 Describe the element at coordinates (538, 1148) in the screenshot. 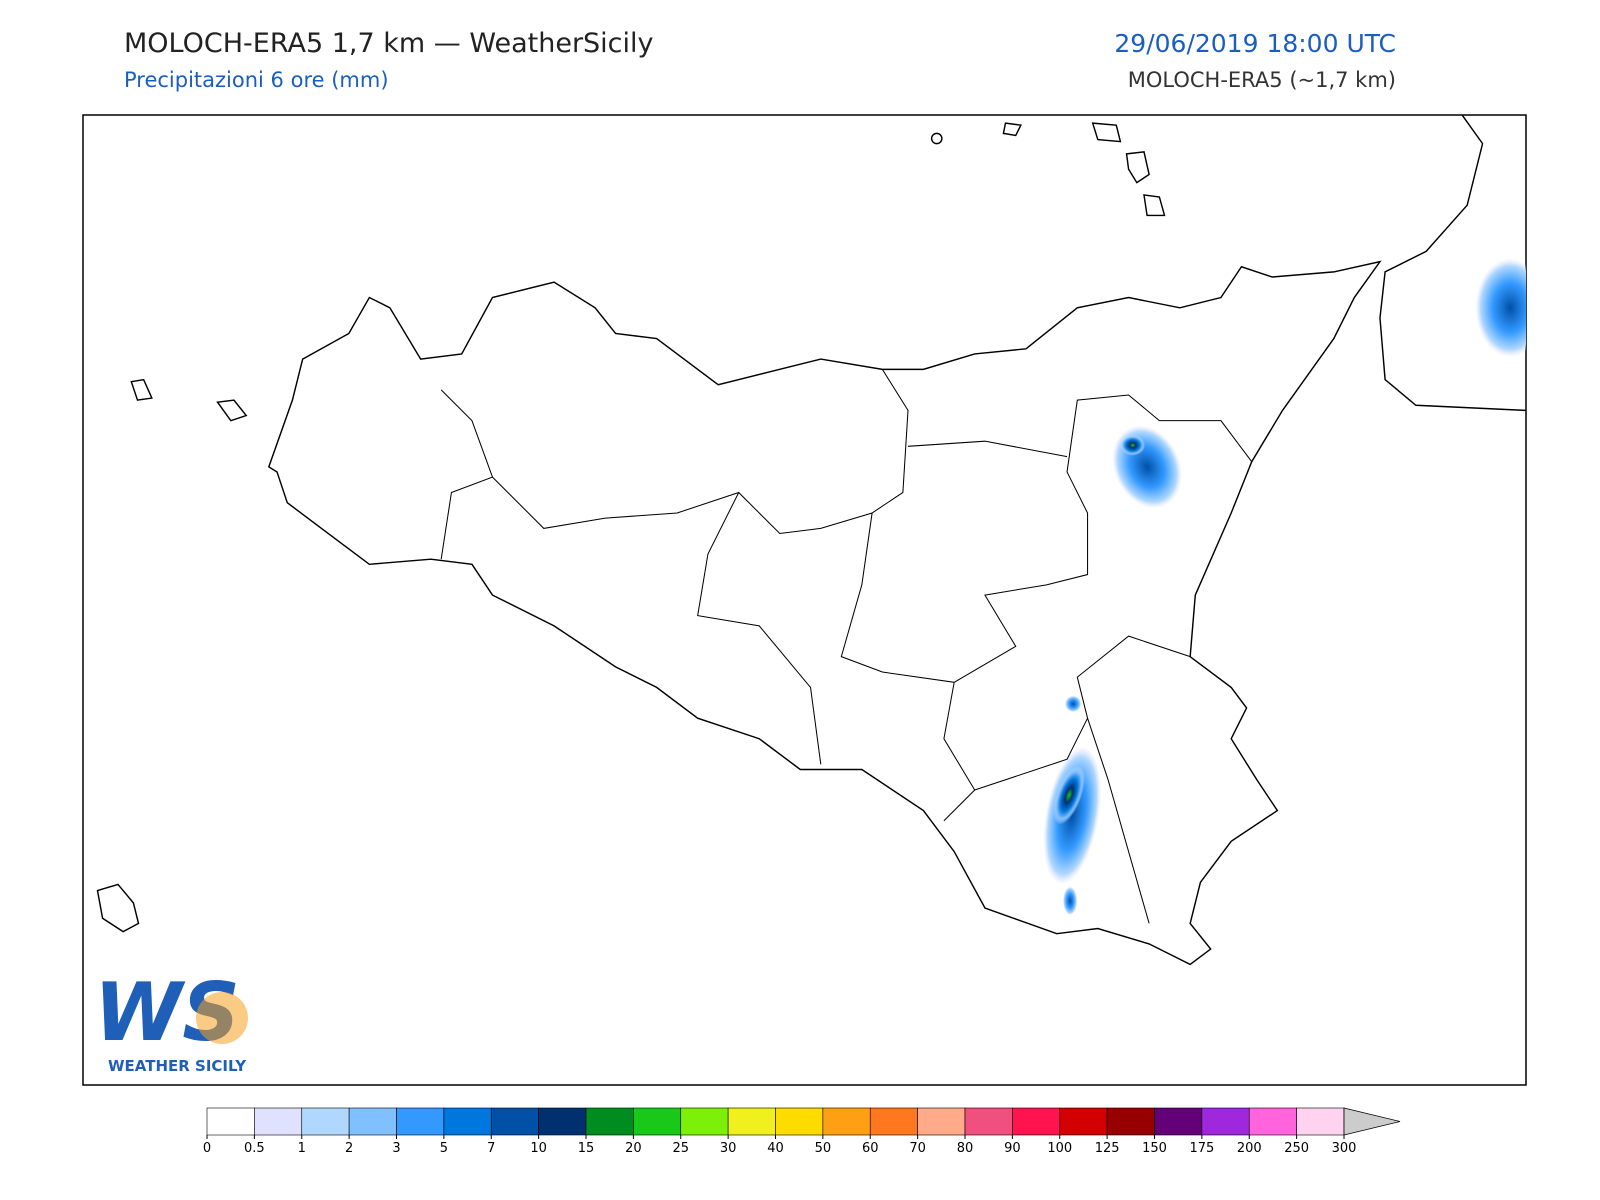

I see `colorbar-label: 10` at that location.